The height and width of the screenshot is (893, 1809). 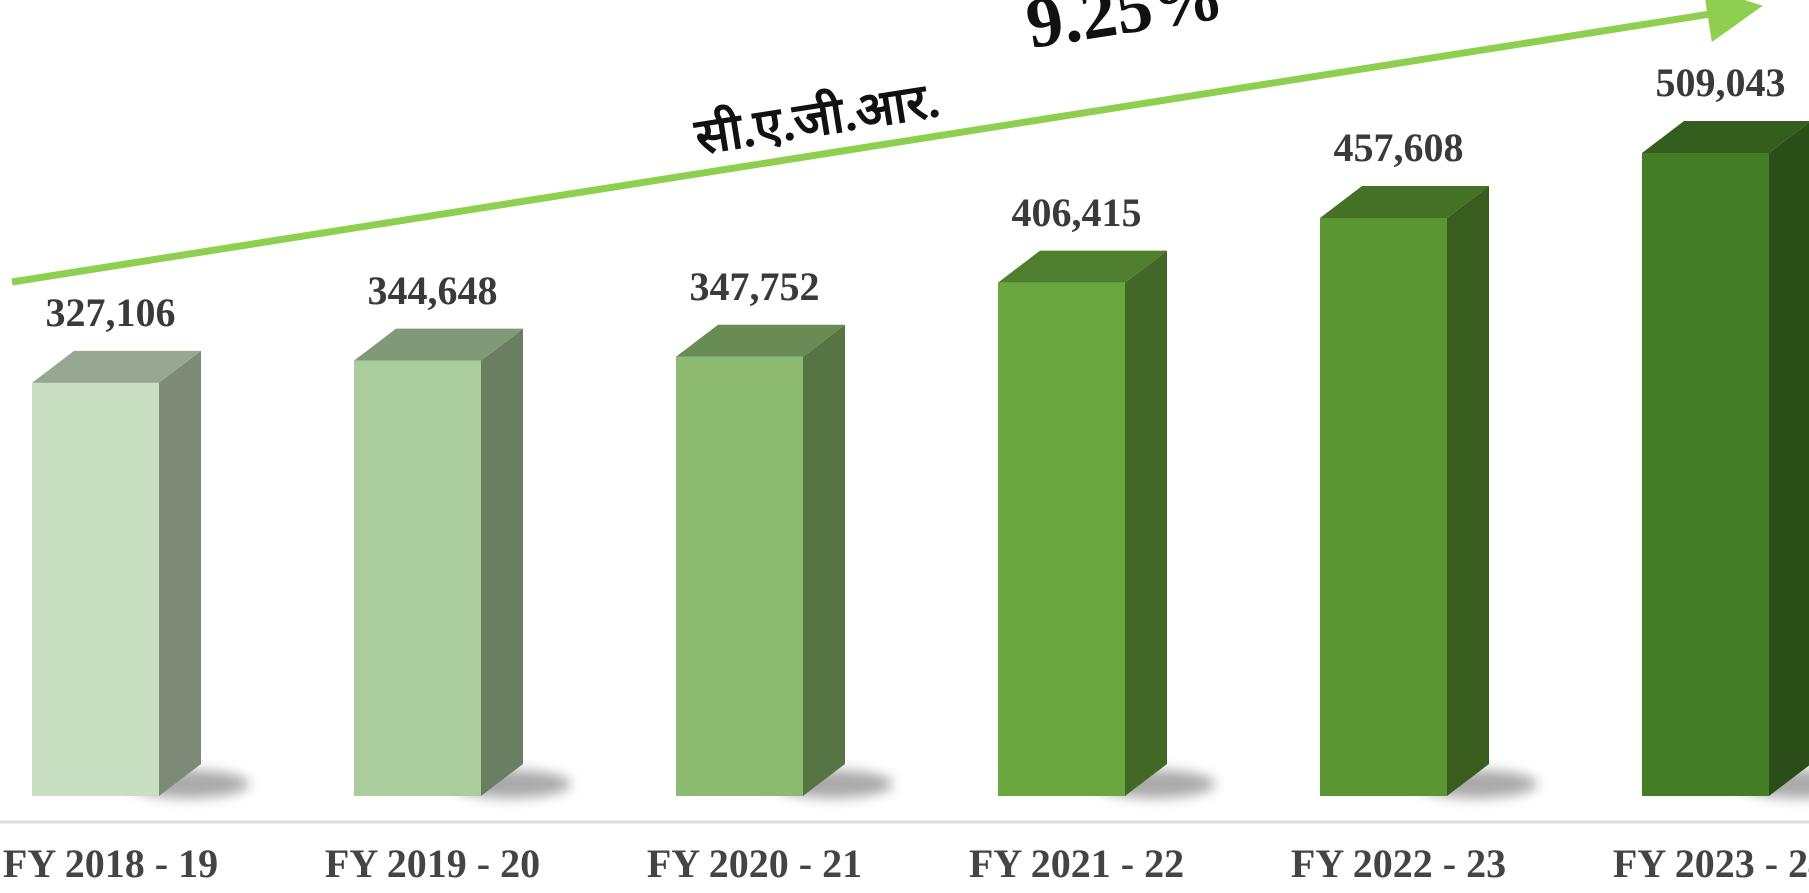 I want to click on x-tick-label: FY 2018 - 19, so click(x=110, y=863).